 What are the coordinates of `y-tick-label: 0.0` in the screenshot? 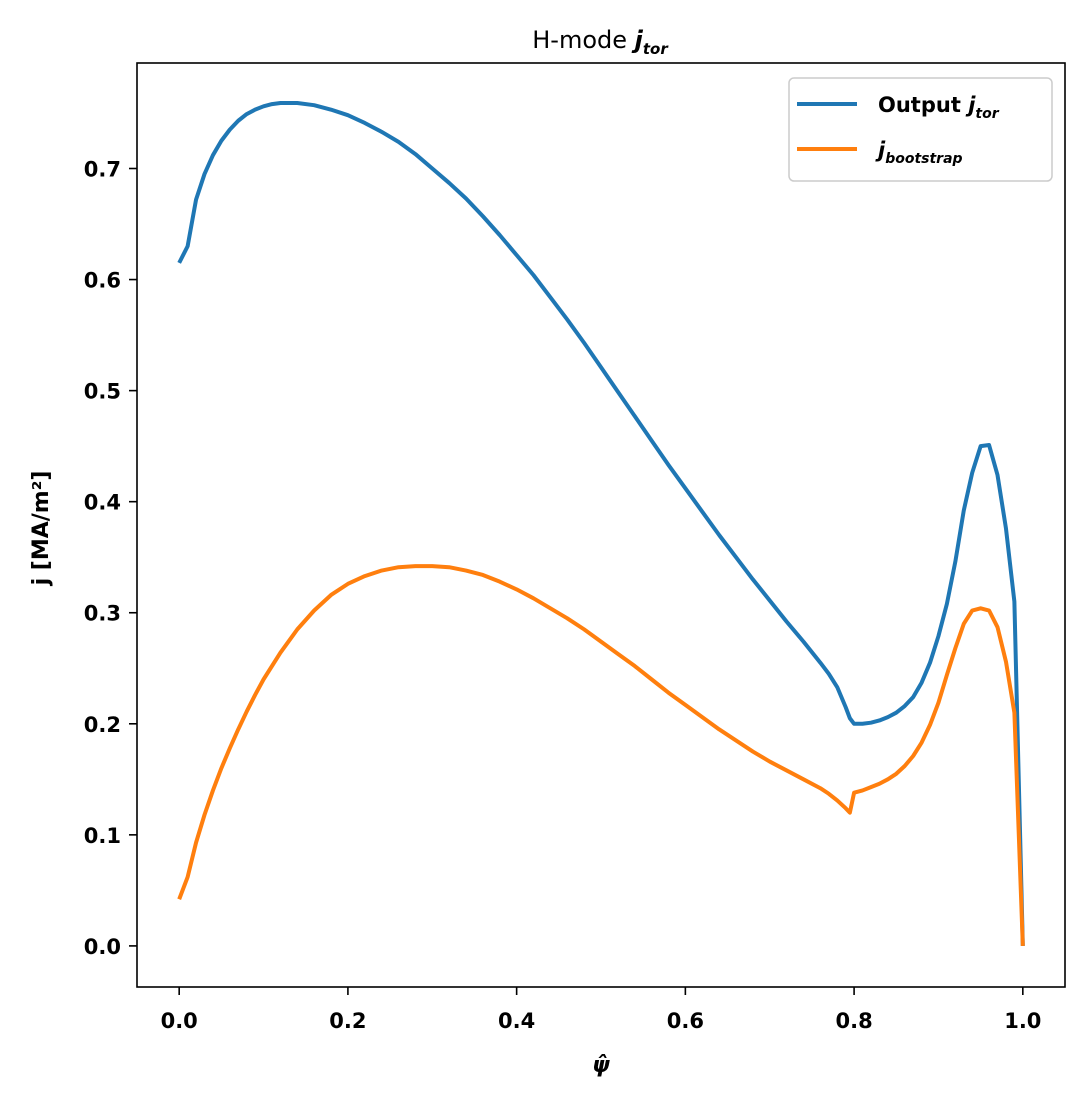 It's located at (102, 947).